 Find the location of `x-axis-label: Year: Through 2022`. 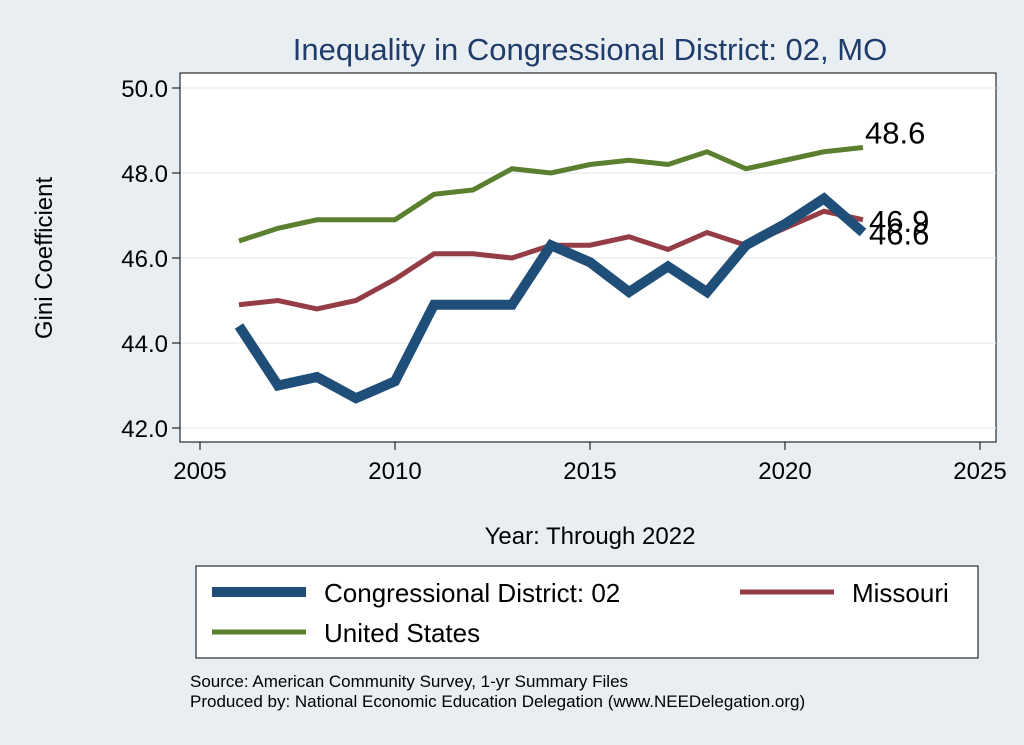

x-axis-label: Year: Through 2022 is located at coordinates (590, 536).